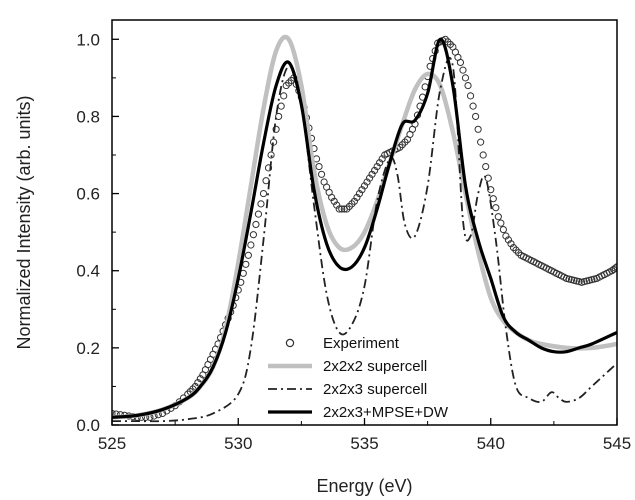  Describe the element at coordinates (88, 39) in the screenshot. I see `y-tick-label: 1.0` at that location.